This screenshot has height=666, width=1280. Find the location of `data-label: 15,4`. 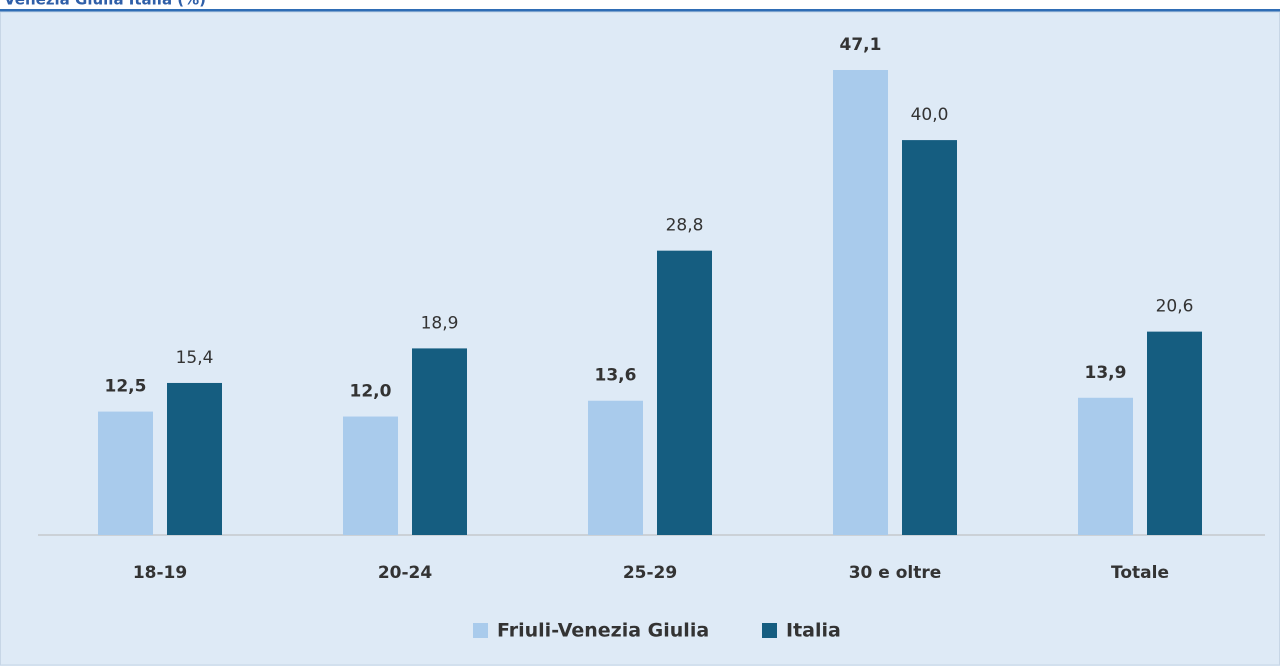

data-label: 15,4 is located at coordinates (195, 358).